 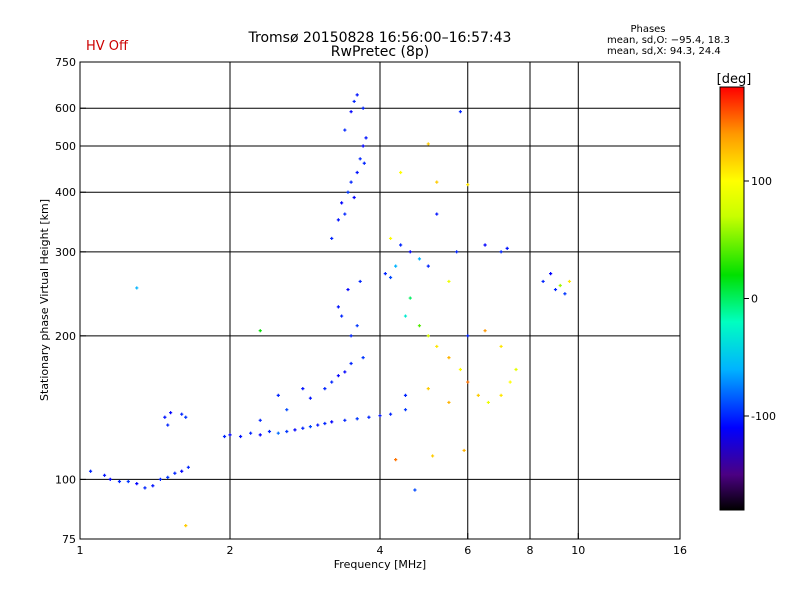 I want to click on colorbar-tick-label: 100, so click(x=761, y=181).